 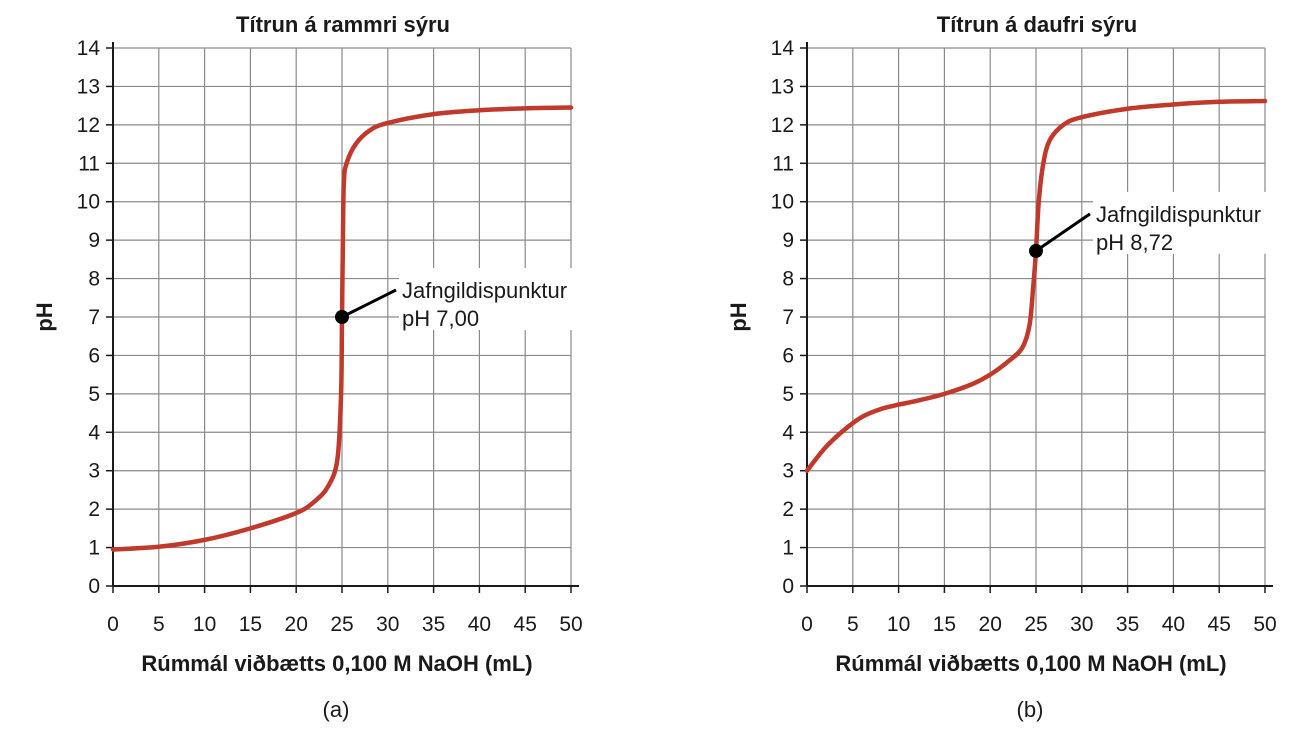 I want to click on chart-title: Títrun á rammri sýru, so click(x=343, y=24).